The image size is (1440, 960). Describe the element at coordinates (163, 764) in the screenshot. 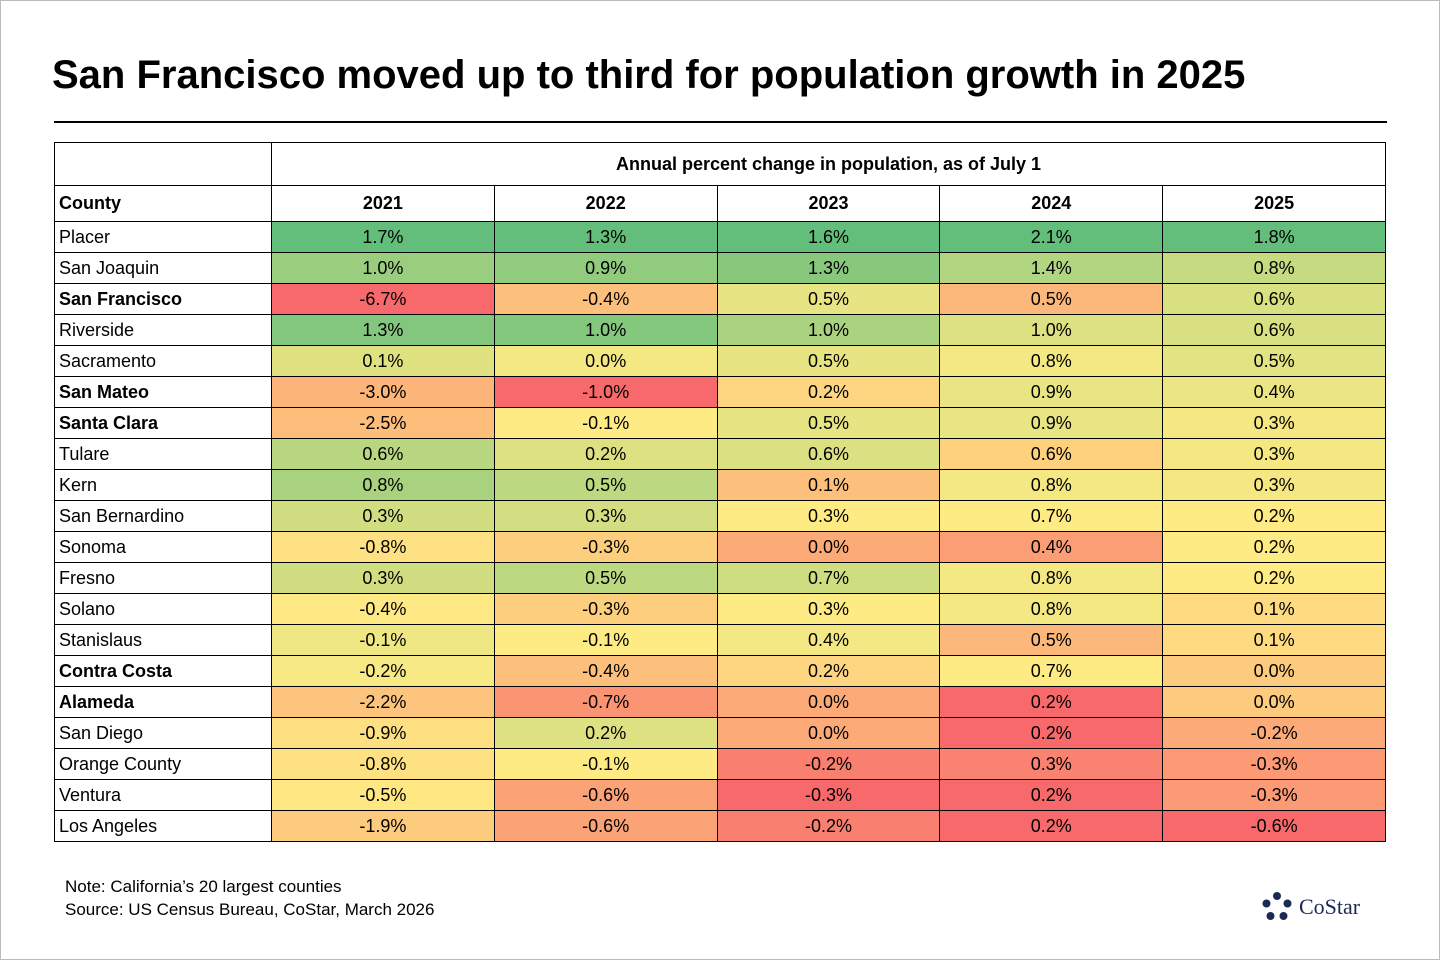

I see `county-name: Orange County` at that location.